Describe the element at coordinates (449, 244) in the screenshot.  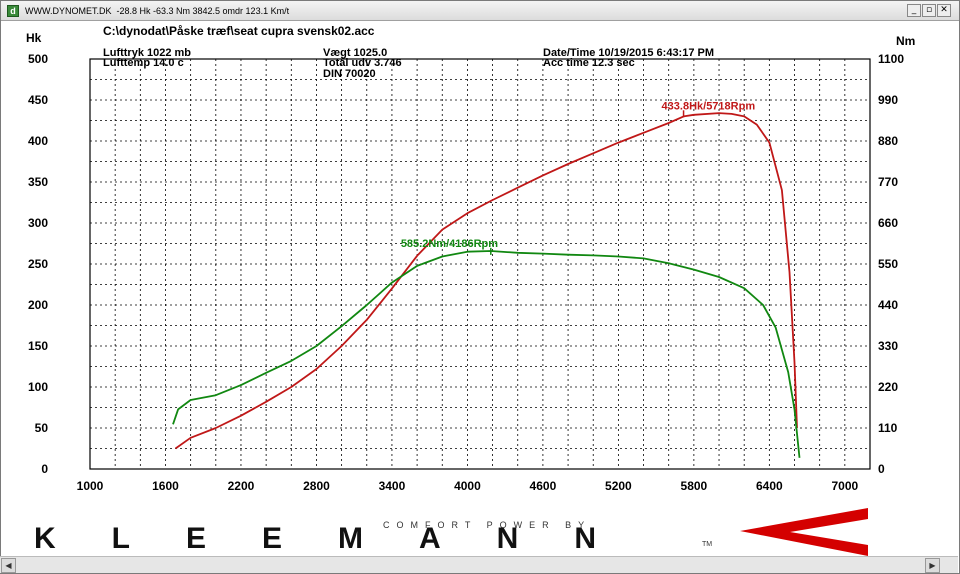
I see `peak-label-nm: 585.2Nm/4186Rpm` at that location.